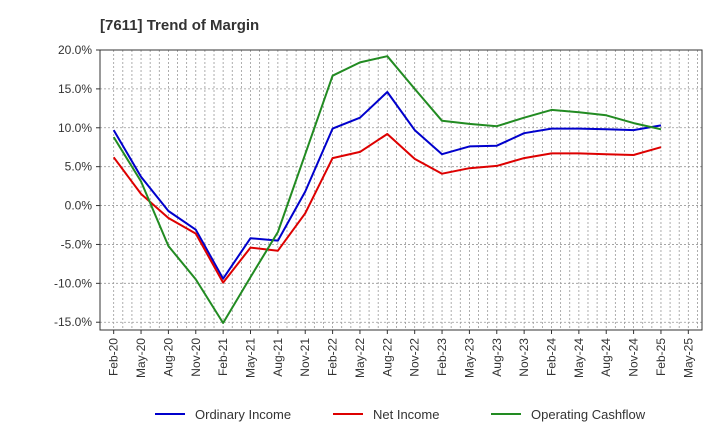 The width and height of the screenshot is (720, 440). I want to click on x-tick-label: May-25, so click(688, 358).